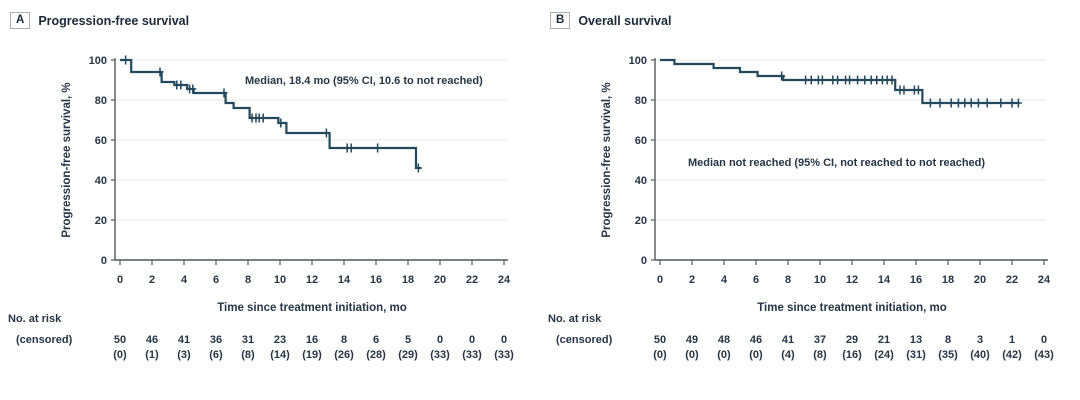 This screenshot has height=400, width=1080. Describe the element at coordinates (852, 355) in the screenshot. I see `censored-value: (16)` at that location.